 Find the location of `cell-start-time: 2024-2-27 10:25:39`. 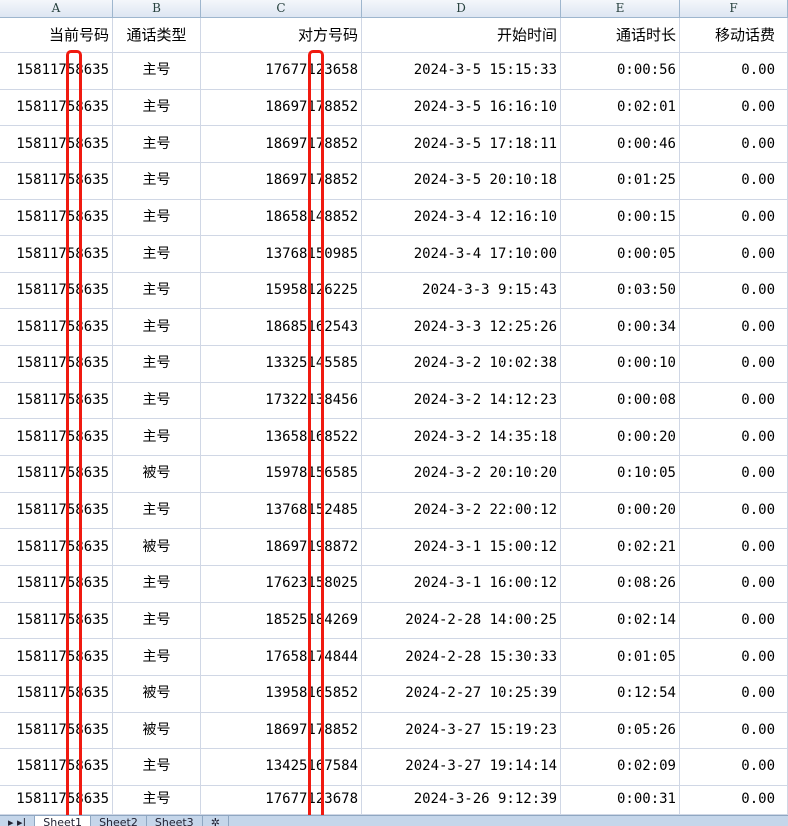

cell-start-time: 2024-2-27 10:25:39 is located at coordinates (461, 693).